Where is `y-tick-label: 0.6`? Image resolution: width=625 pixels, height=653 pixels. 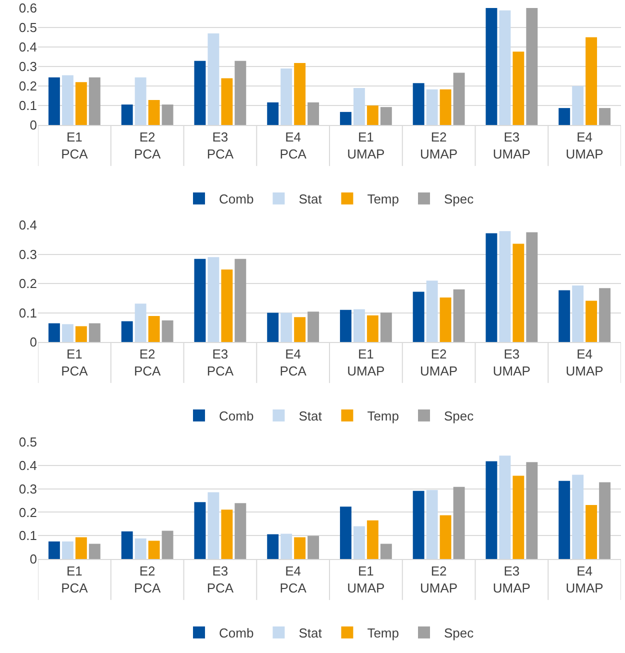
y-tick-label: 0.6 is located at coordinates (27, 8).